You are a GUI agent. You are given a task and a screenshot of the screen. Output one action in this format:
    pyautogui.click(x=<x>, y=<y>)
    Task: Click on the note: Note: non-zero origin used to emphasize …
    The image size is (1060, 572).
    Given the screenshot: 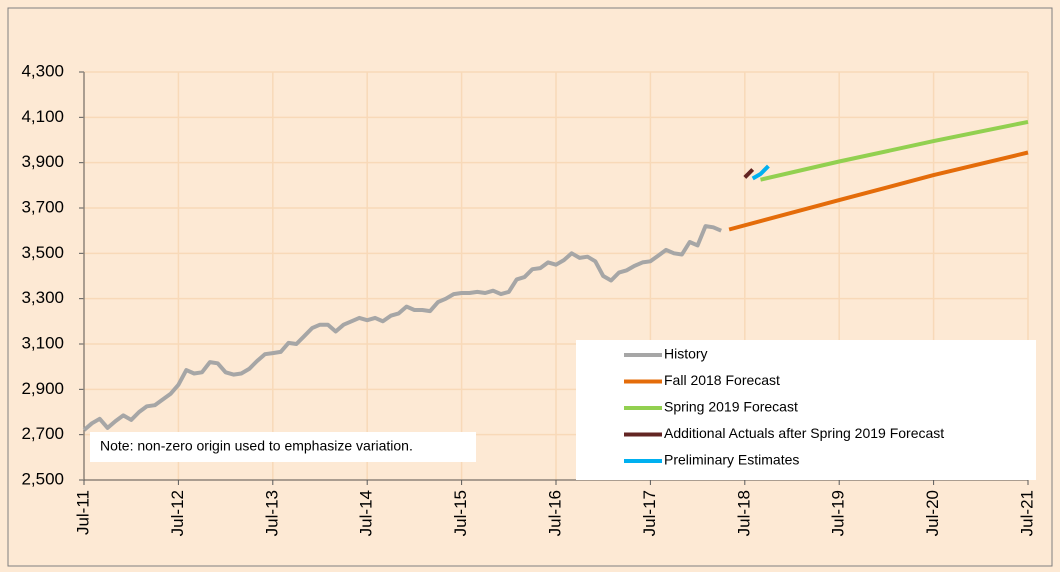 What is the action you would take?
    pyautogui.click(x=256, y=446)
    